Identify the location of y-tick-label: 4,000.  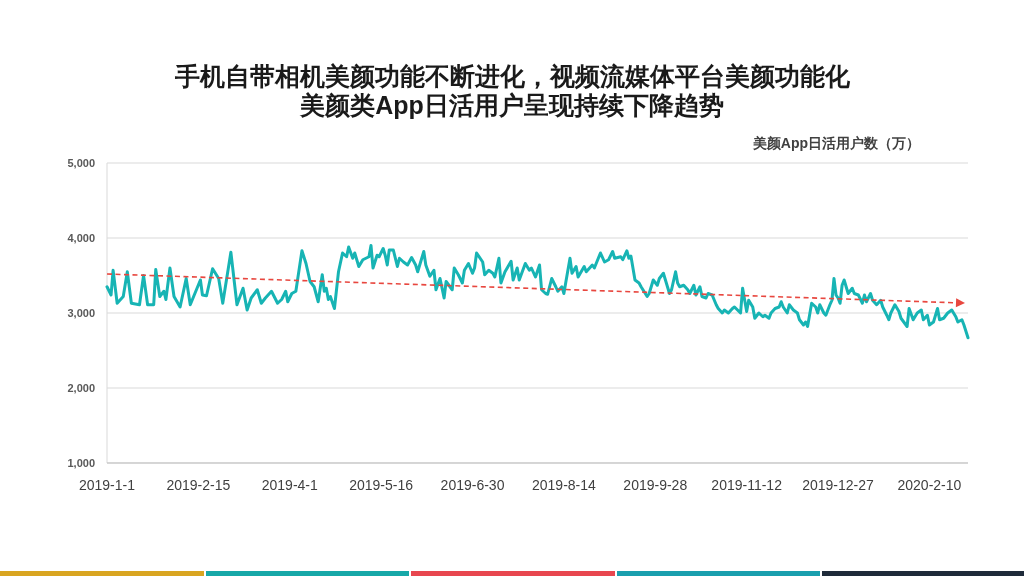
(81, 237).